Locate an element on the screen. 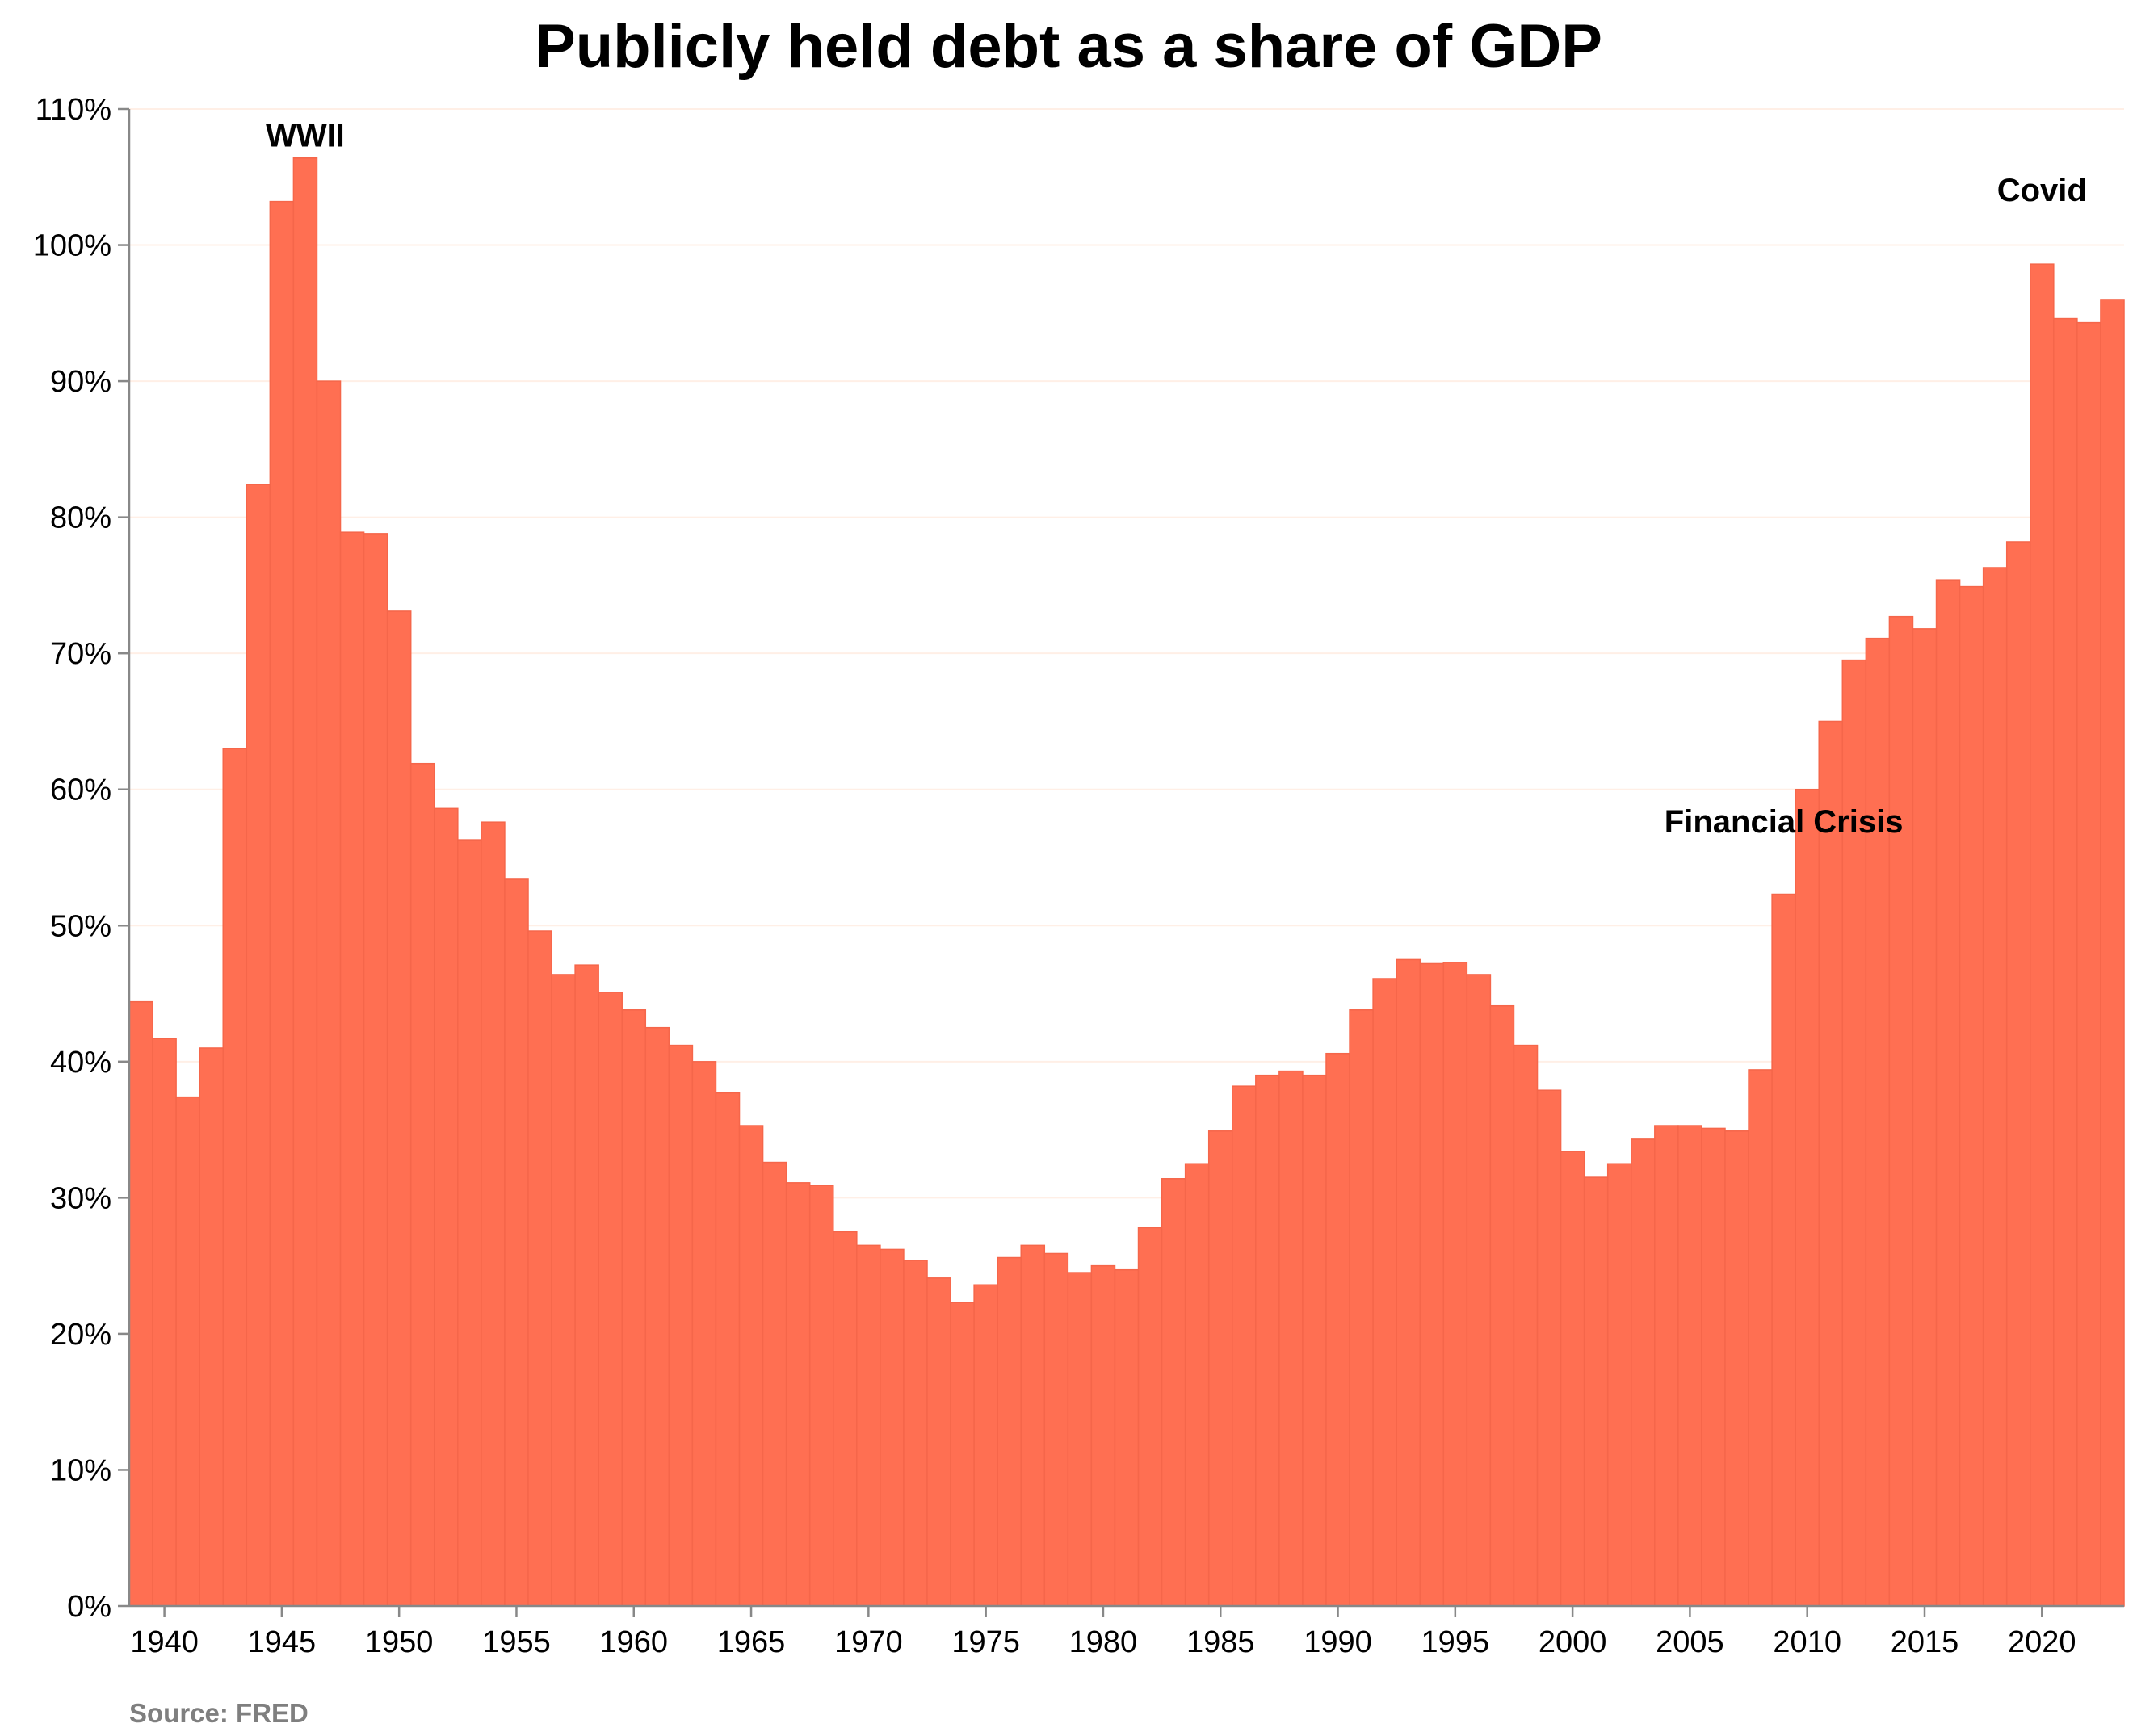 Image resolution: width=2137 pixels, height=1736 pixels. bar-1978 is located at coordinates (1056, 1429).